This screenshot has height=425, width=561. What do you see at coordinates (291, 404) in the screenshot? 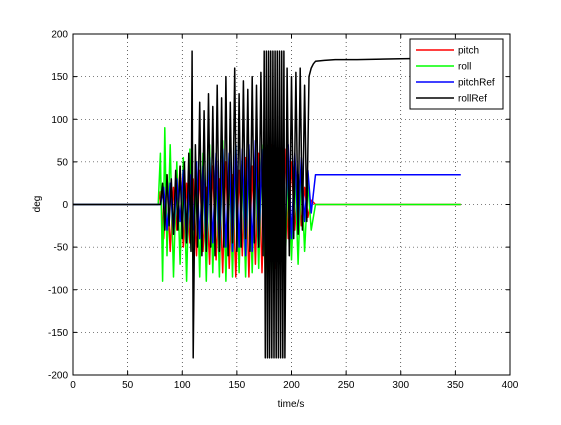
I see `x-axis-label: time/s` at bounding box center [291, 404].